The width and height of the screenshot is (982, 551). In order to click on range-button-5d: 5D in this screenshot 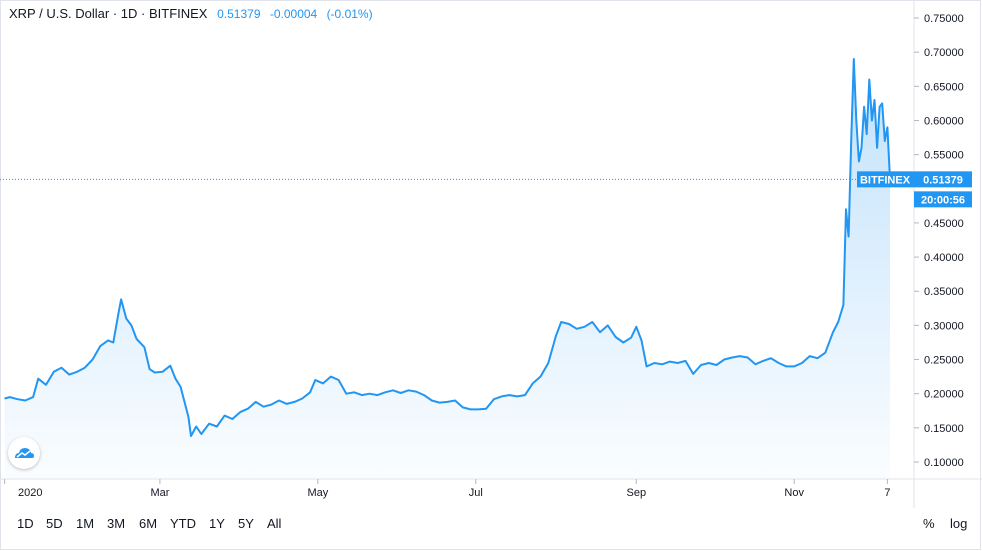, I will do `click(54, 523)`.